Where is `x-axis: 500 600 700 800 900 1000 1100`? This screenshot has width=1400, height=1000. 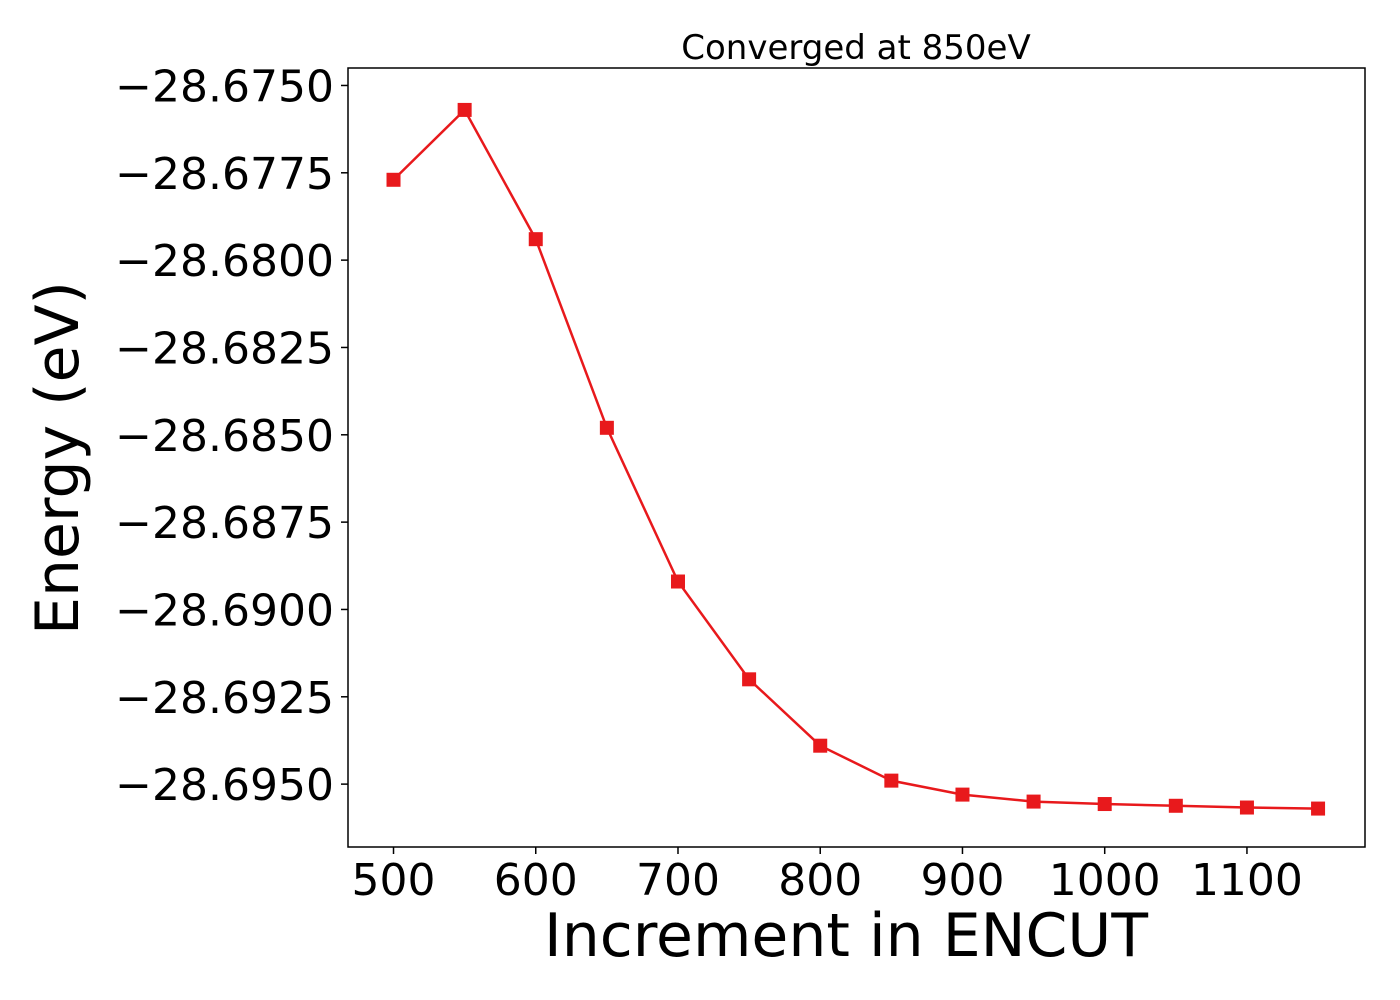 x-axis: 500 600 700 800 900 1000 1100 is located at coordinates (827, 876).